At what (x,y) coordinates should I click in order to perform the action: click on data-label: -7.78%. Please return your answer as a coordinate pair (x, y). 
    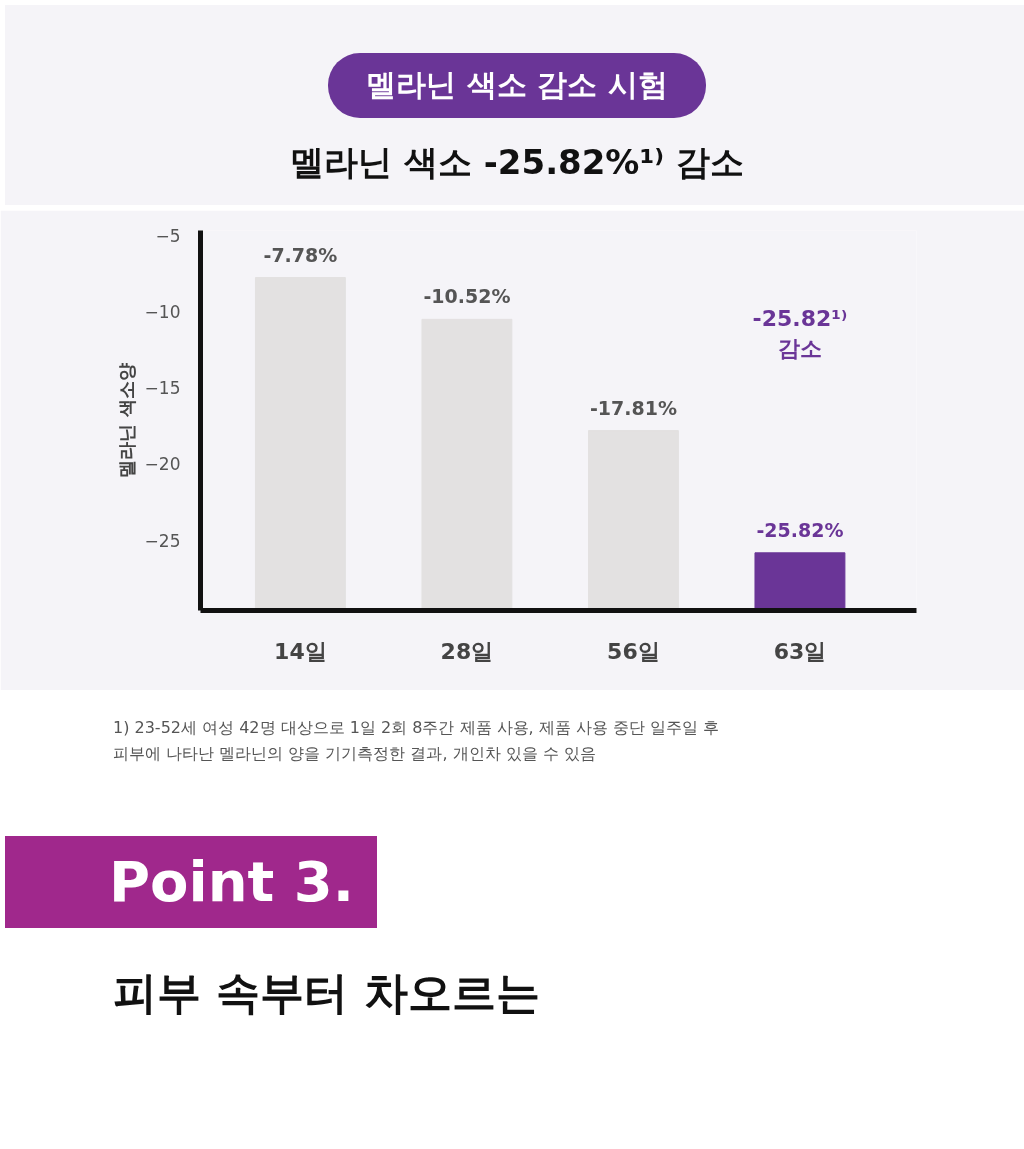
    Looking at the image, I should click on (300, 254).